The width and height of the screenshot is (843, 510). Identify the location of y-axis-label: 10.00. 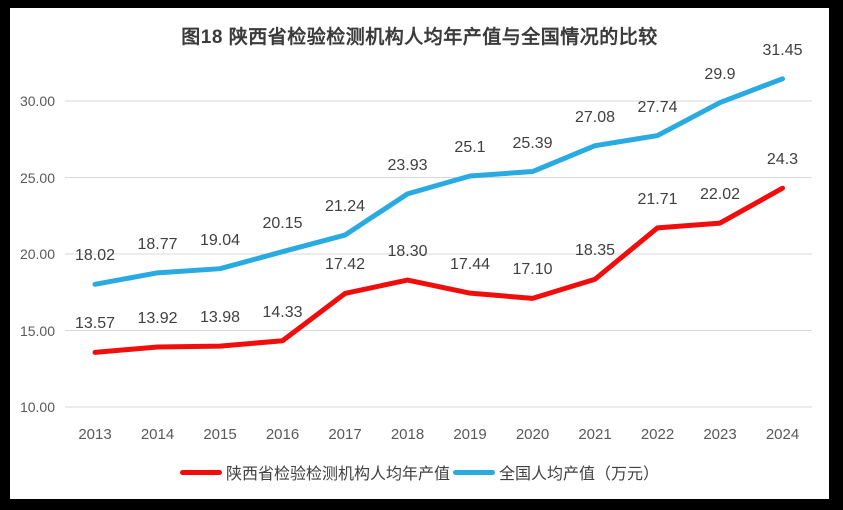
(37, 407).